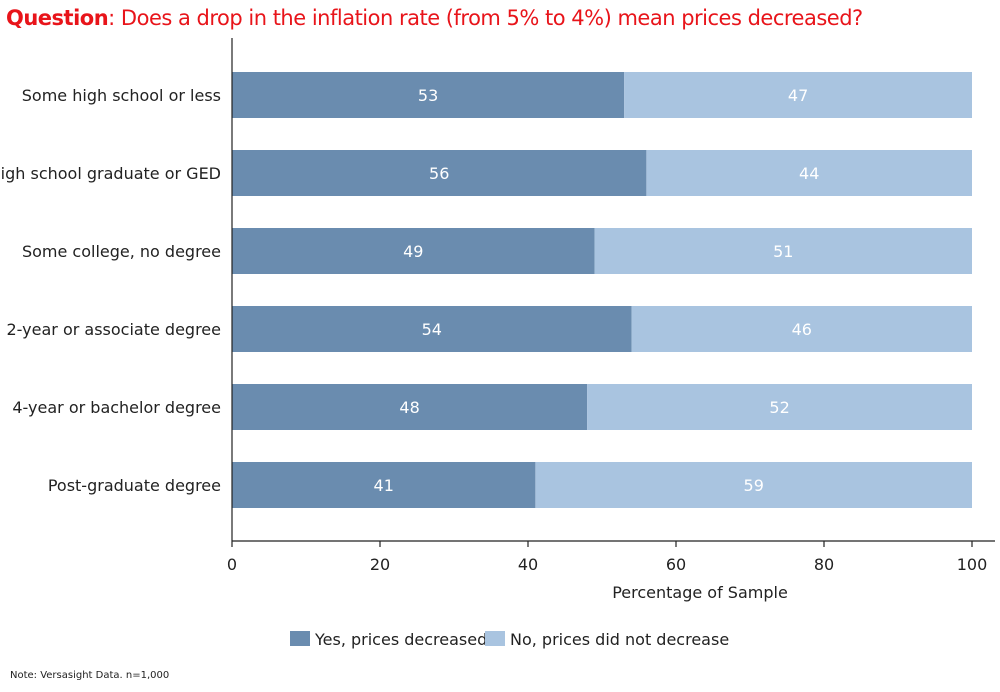 This screenshot has height=692, width=1000. I want to click on x-tick-label-0: 0, so click(232, 564).